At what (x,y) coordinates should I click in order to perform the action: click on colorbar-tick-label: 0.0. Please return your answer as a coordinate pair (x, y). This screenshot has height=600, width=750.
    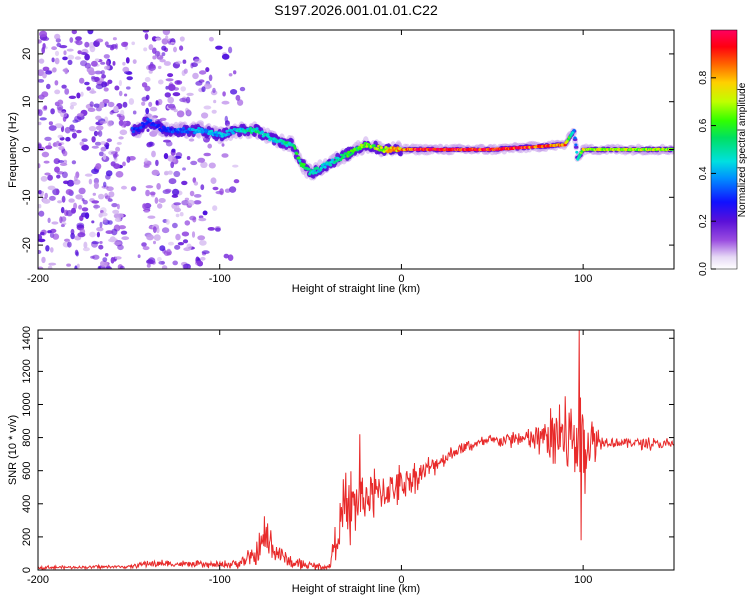
    Looking at the image, I should click on (703, 269).